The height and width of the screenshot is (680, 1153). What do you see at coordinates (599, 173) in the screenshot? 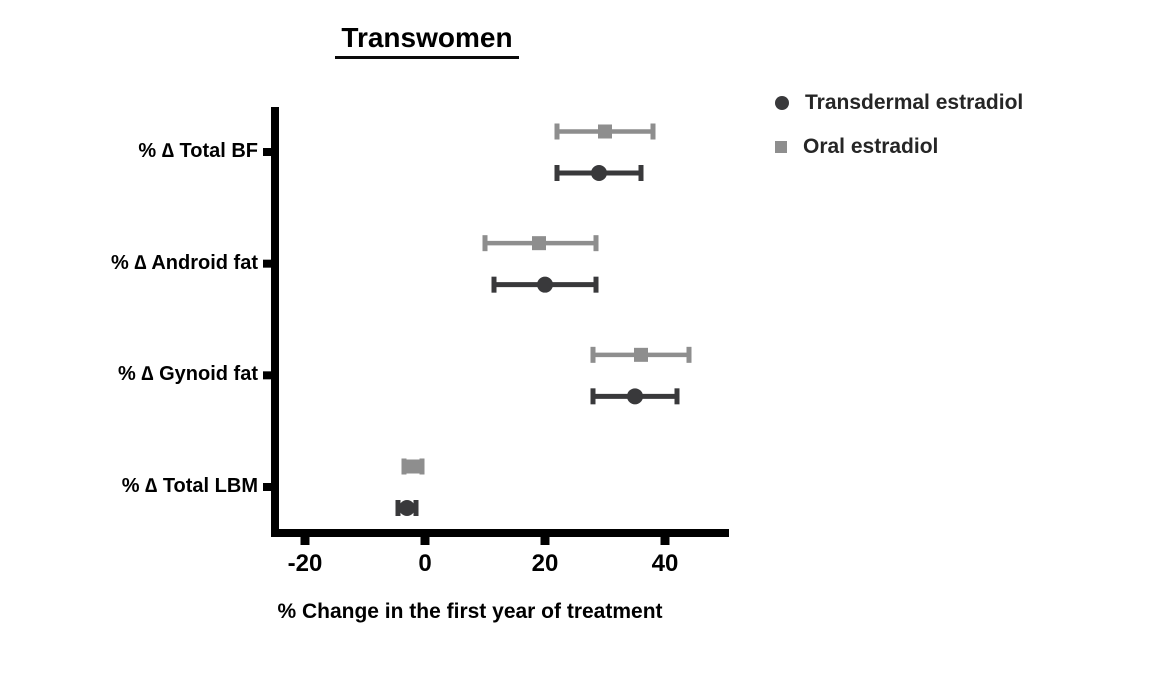
I see `marker-circle-cat0` at bounding box center [599, 173].